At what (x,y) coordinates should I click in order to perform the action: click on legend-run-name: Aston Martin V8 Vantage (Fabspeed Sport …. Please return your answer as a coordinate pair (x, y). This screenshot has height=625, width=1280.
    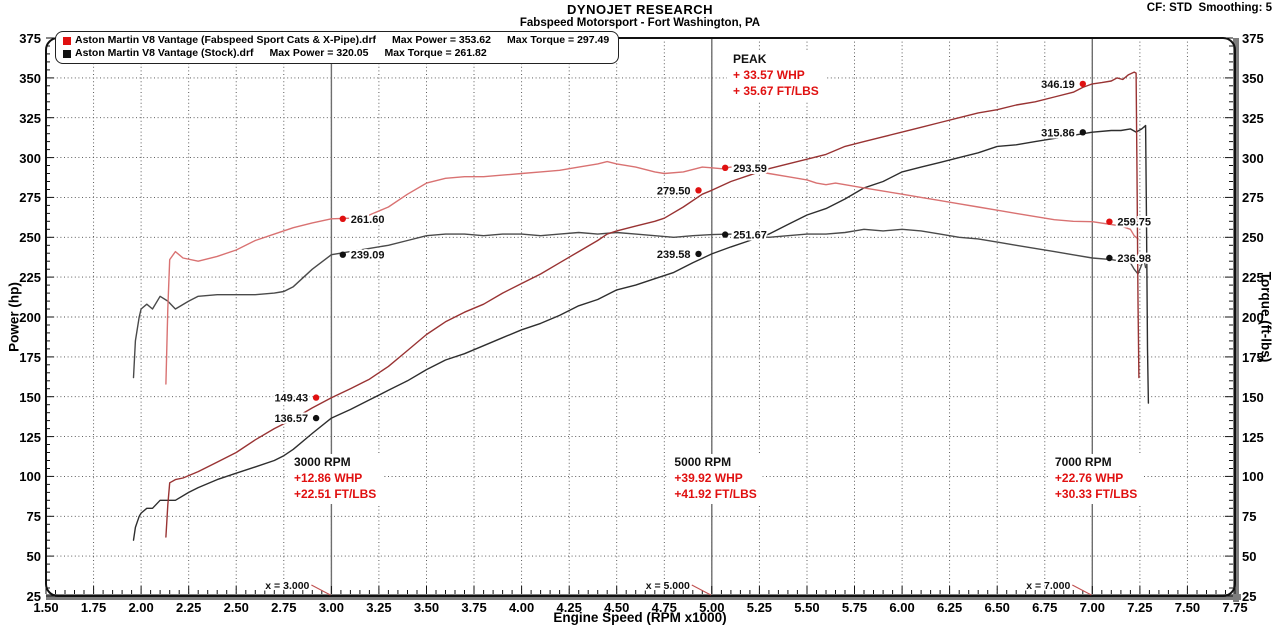
    Looking at the image, I should click on (226, 40).